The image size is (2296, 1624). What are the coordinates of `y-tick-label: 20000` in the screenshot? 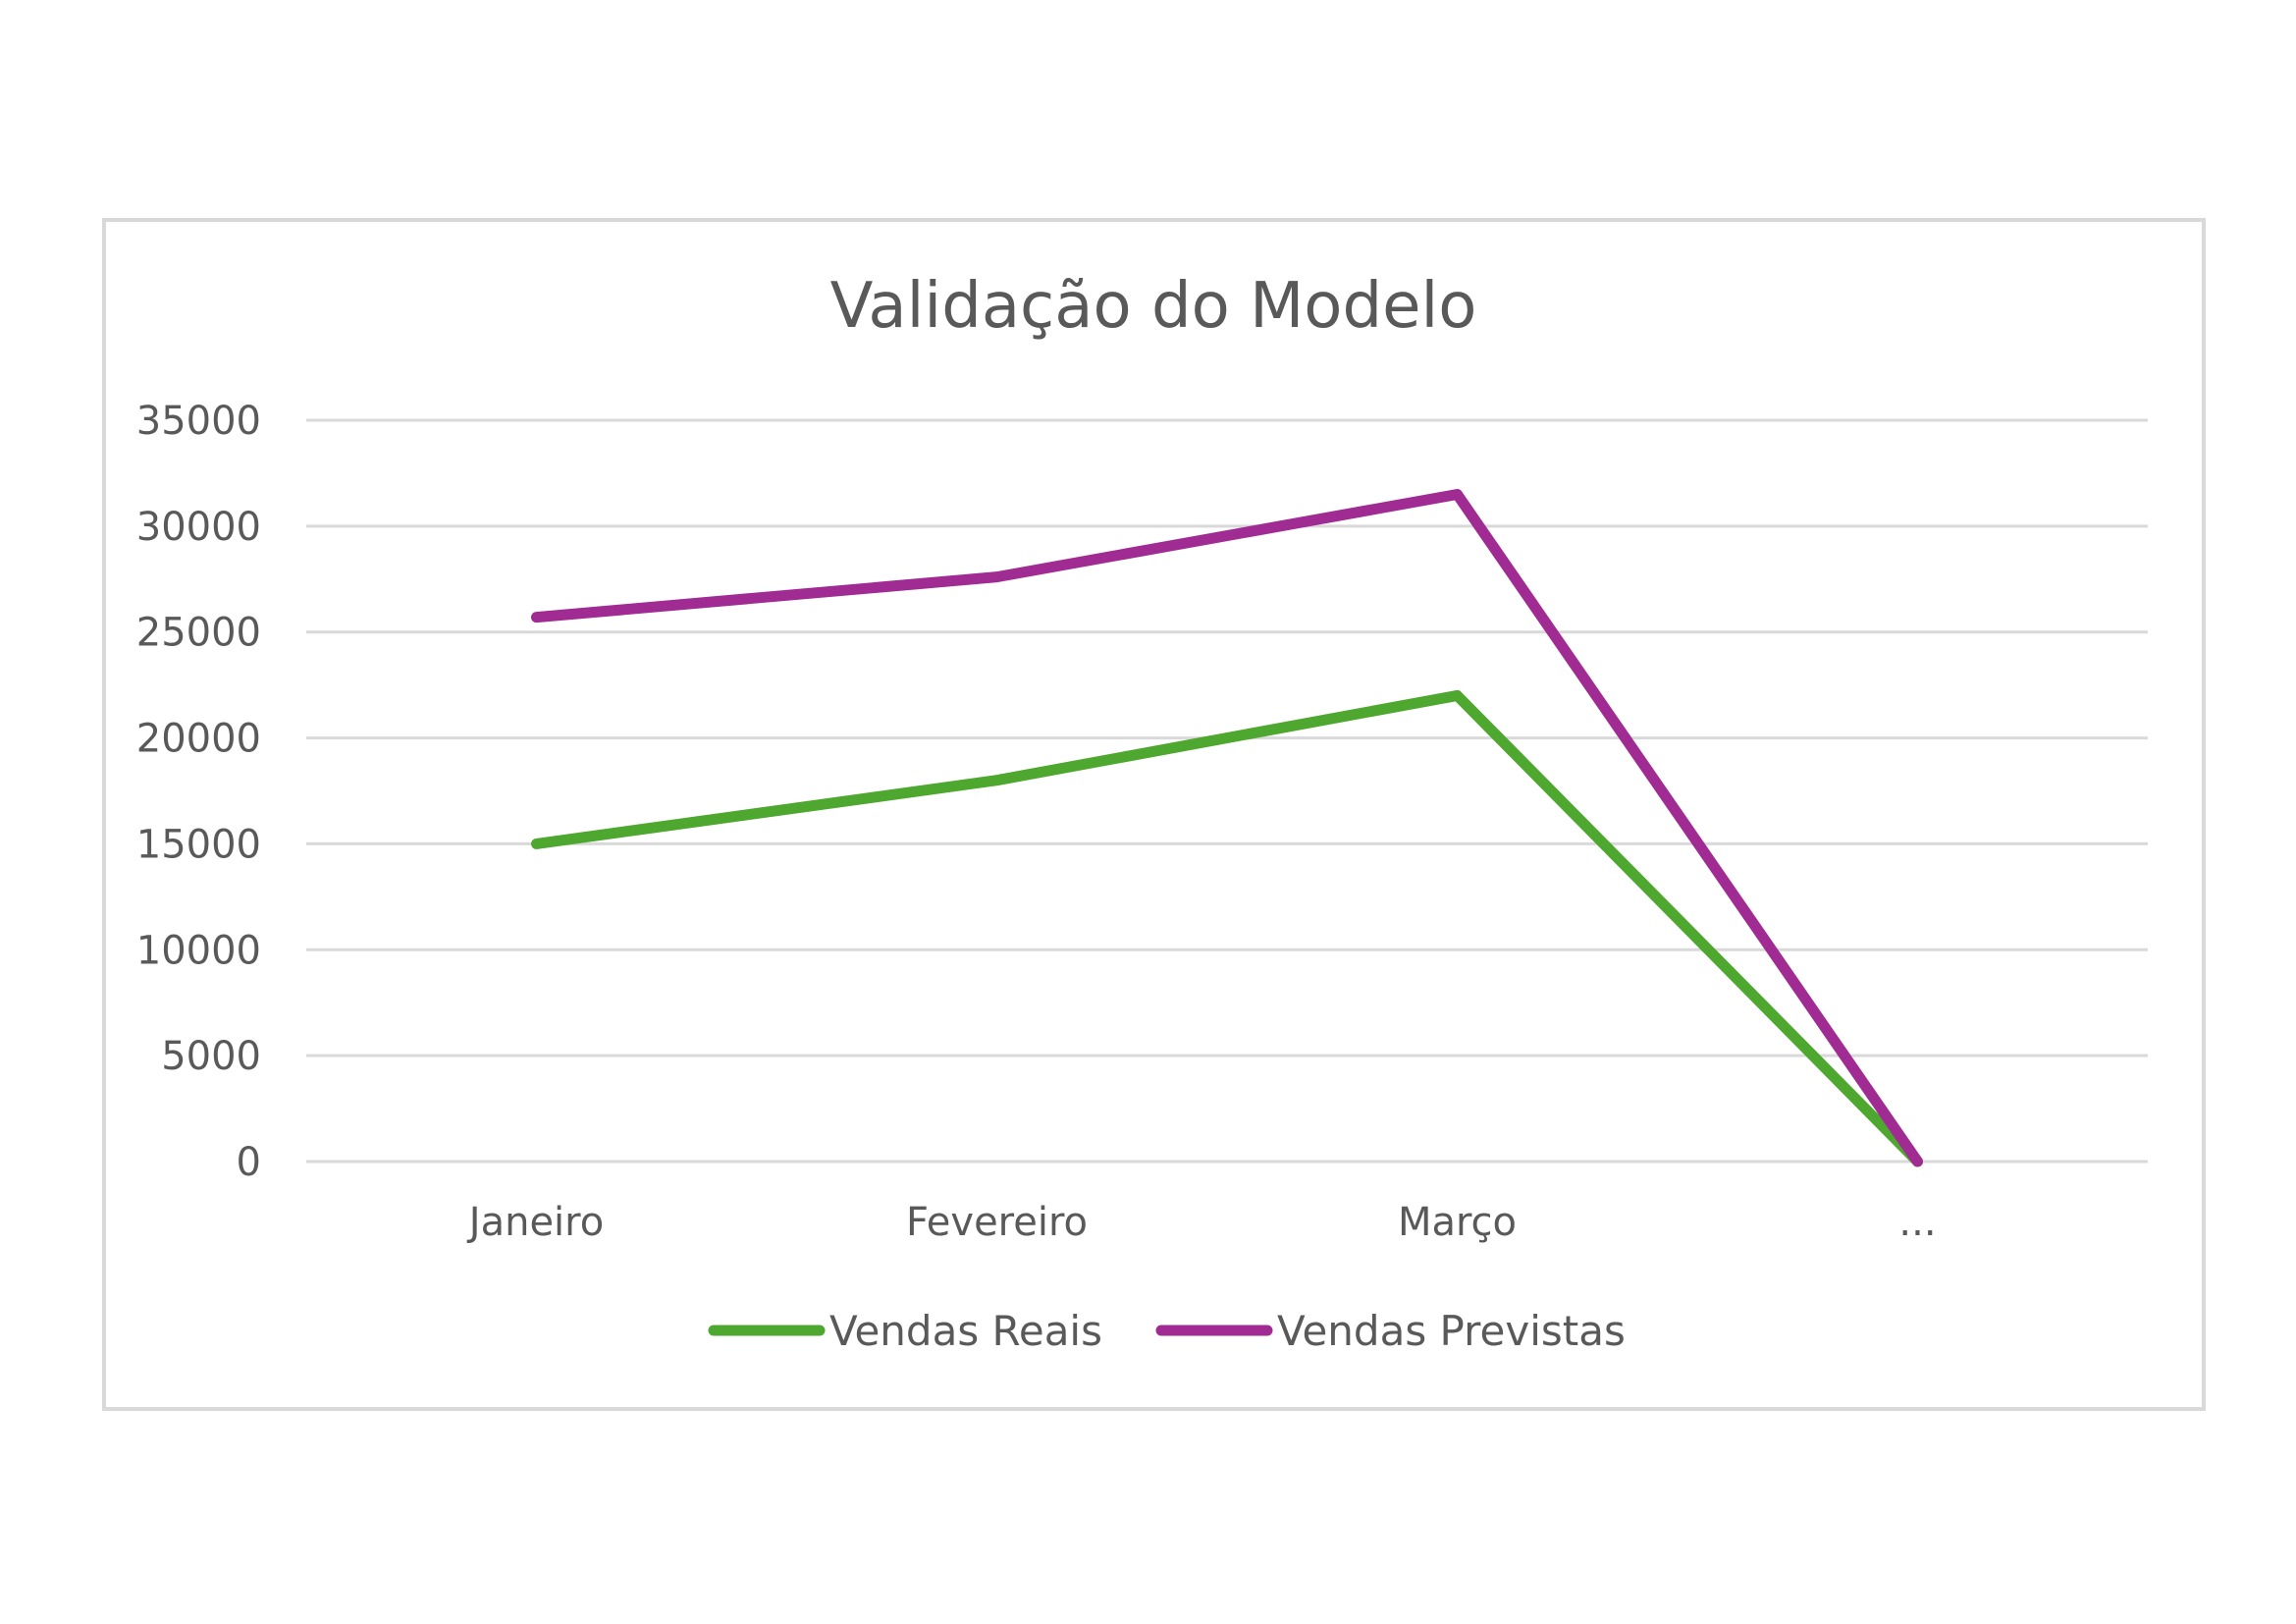 It's located at (198, 739).